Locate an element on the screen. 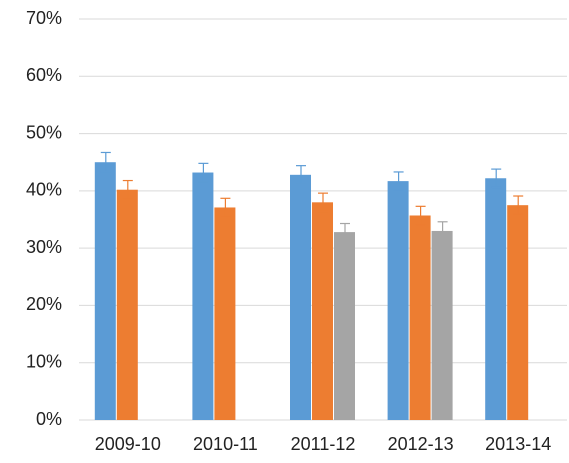  y-tick-label: 0% is located at coordinates (49, 419).